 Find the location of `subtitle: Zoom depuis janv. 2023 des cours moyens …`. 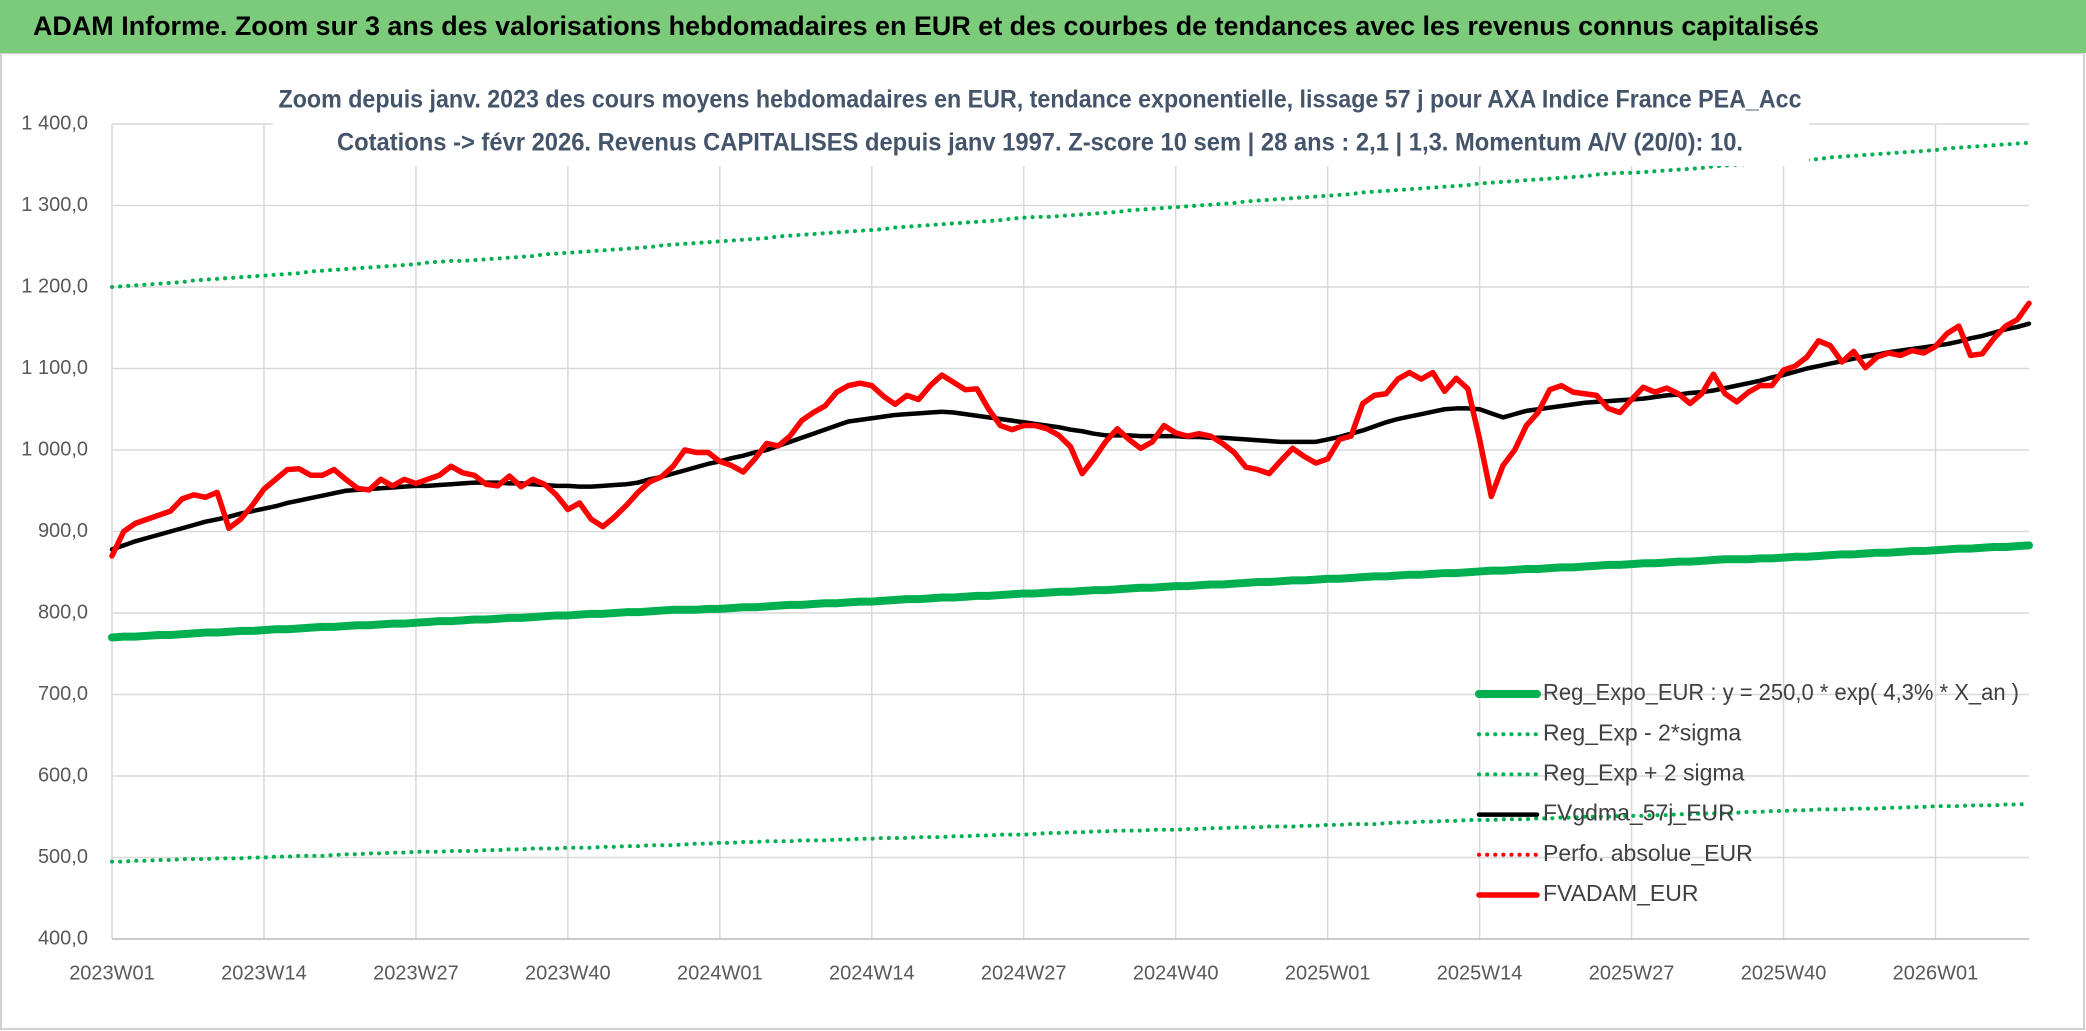

subtitle: Zoom depuis janv. 2023 des cours moyens … is located at coordinates (1040, 100).